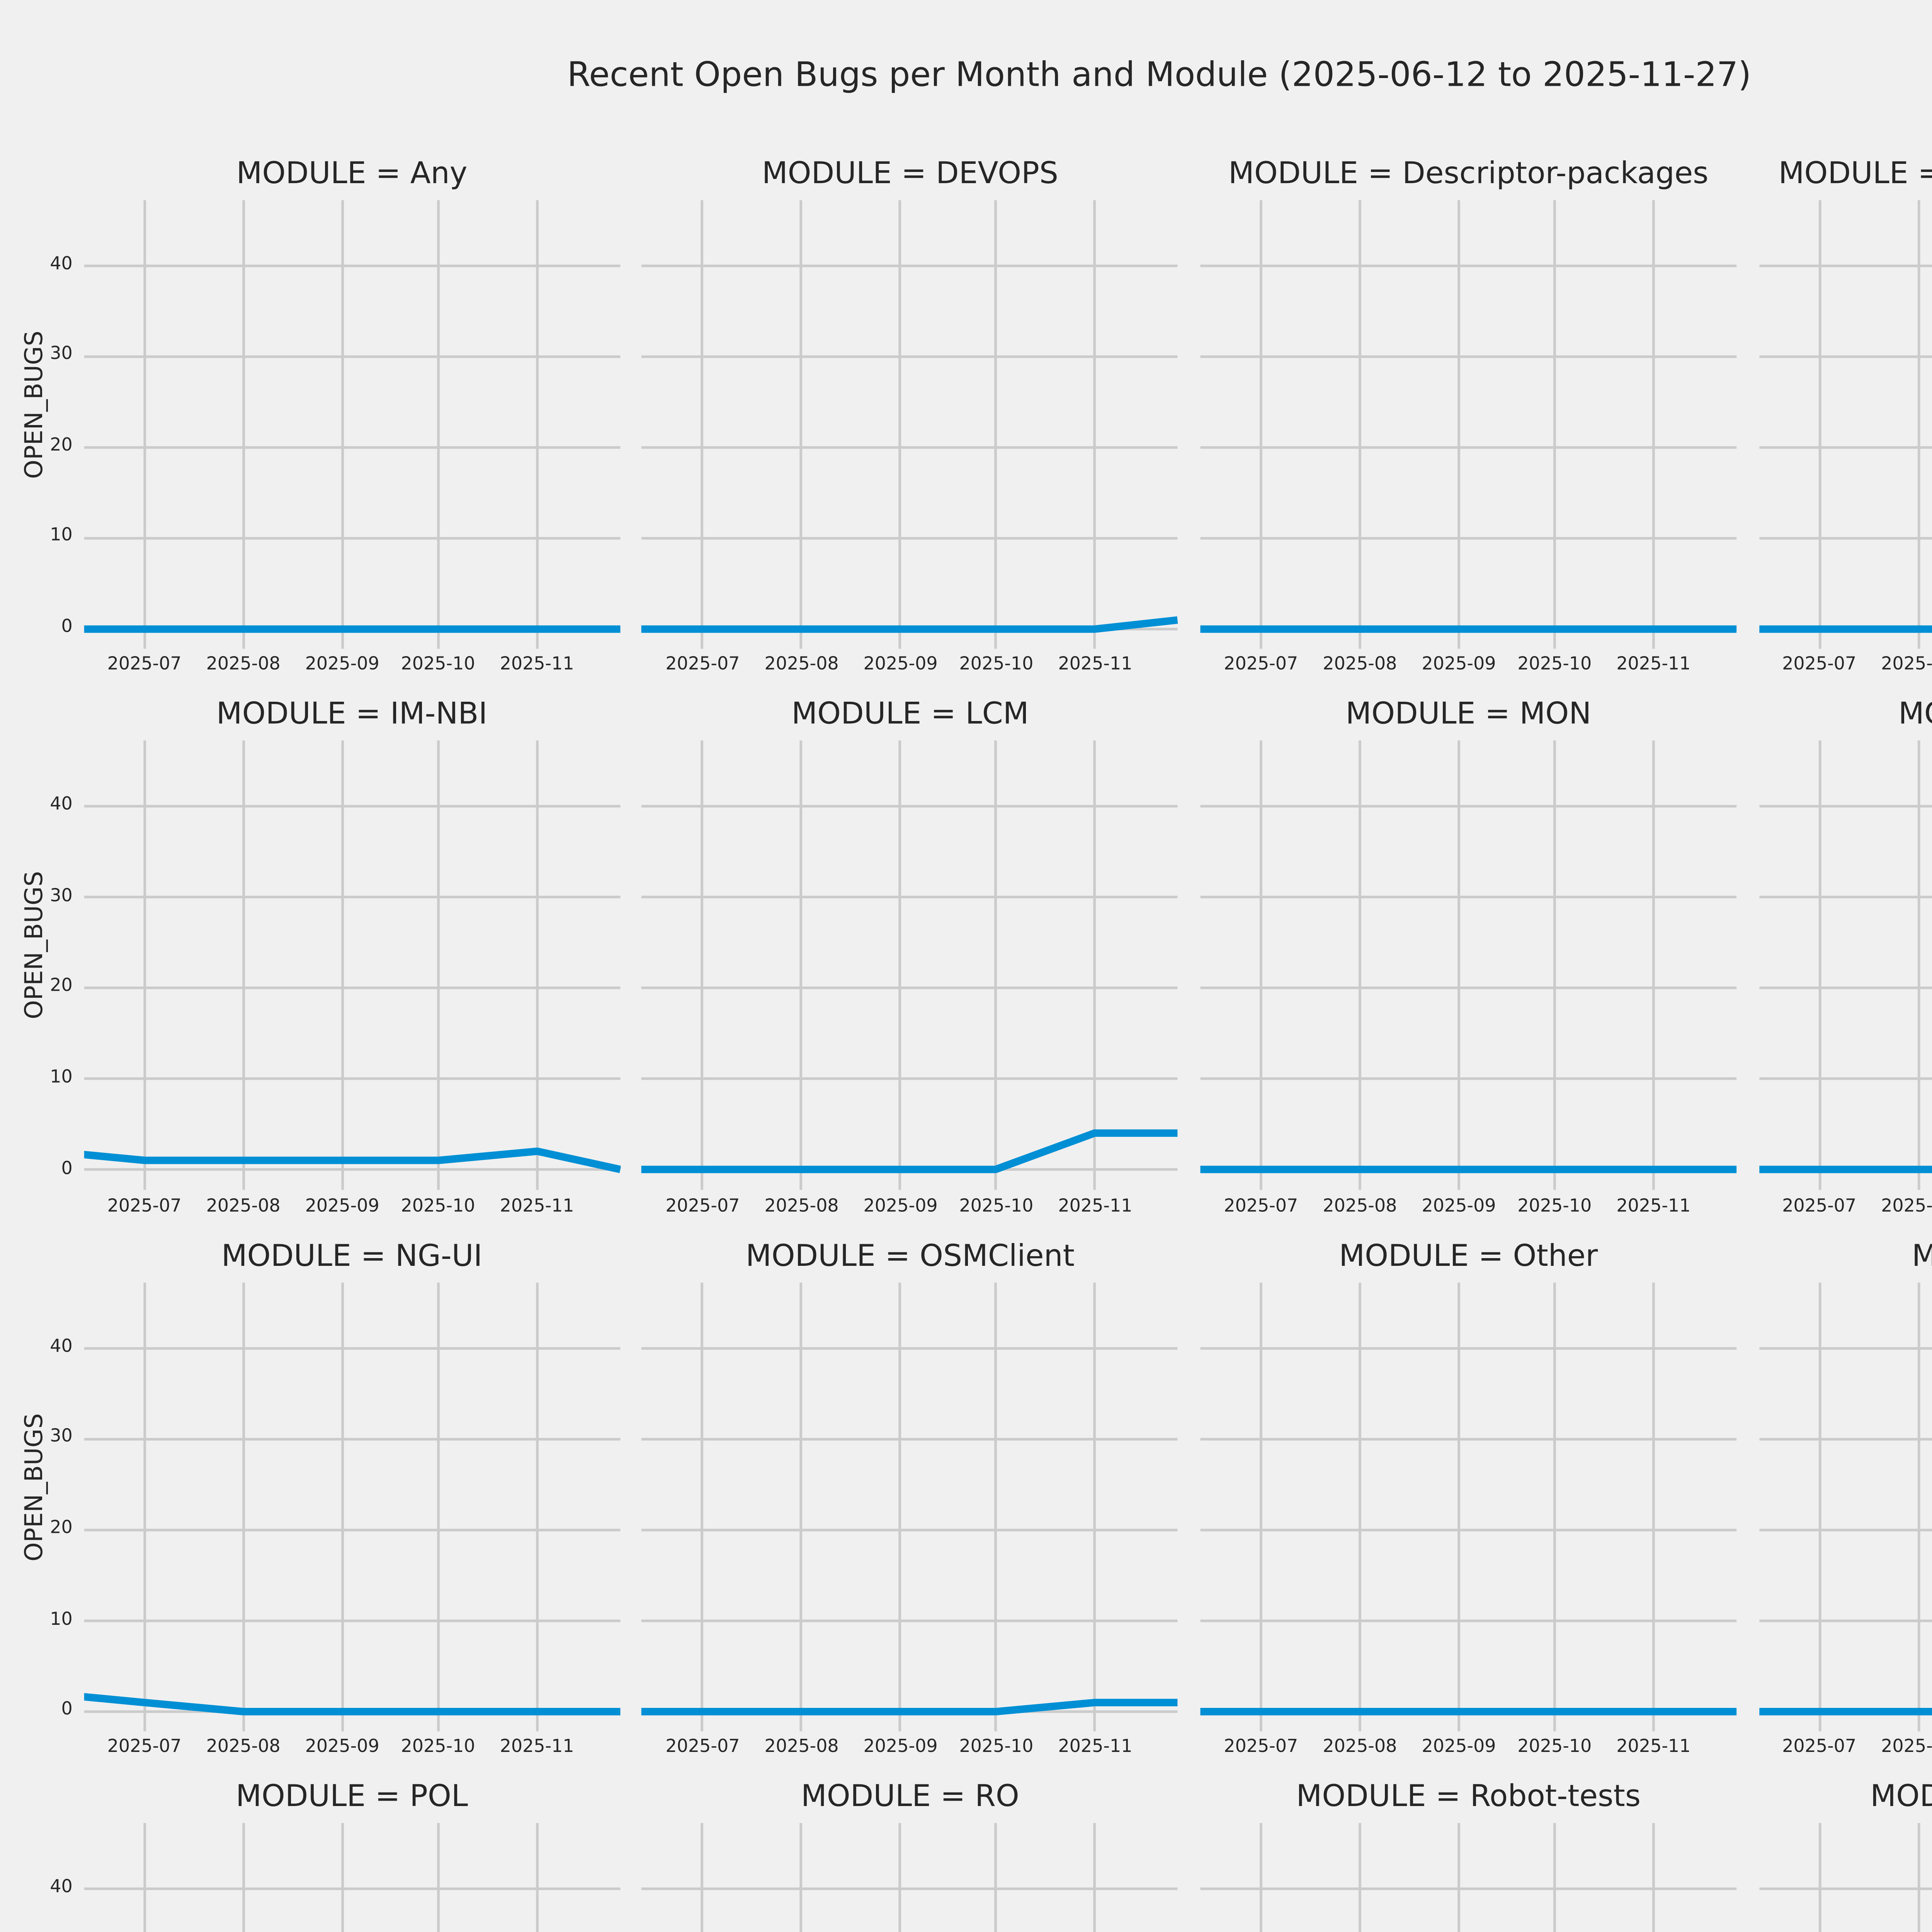  What do you see at coordinates (1468, 172) in the screenshot?
I see `facet-title: MODULE = Descriptor-packages` at bounding box center [1468, 172].